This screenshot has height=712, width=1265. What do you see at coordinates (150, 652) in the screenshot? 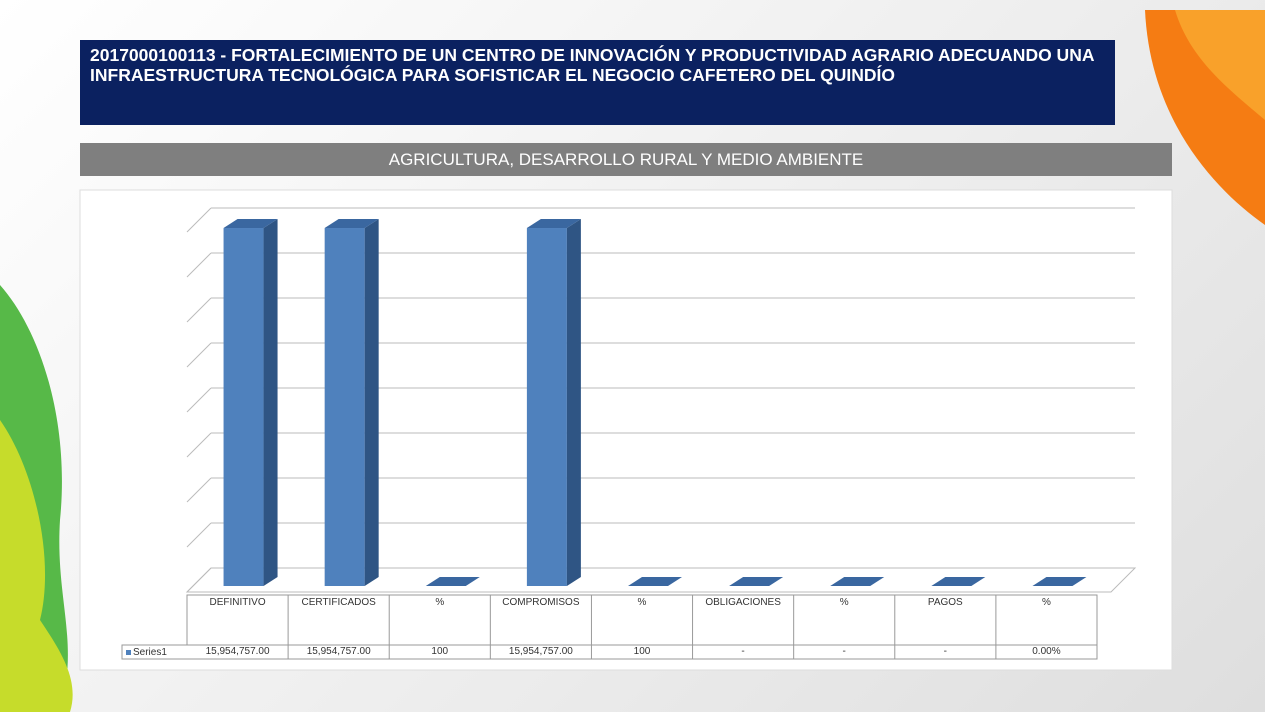
I see `legend-label: Series1` at bounding box center [150, 652].